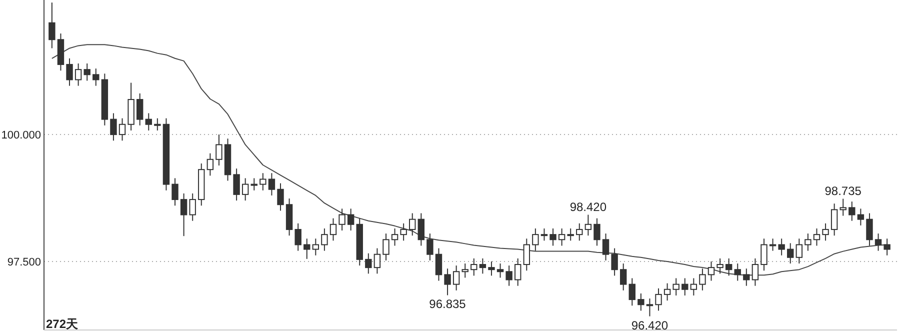  I want to click on annotation: 98.735, so click(843, 191).